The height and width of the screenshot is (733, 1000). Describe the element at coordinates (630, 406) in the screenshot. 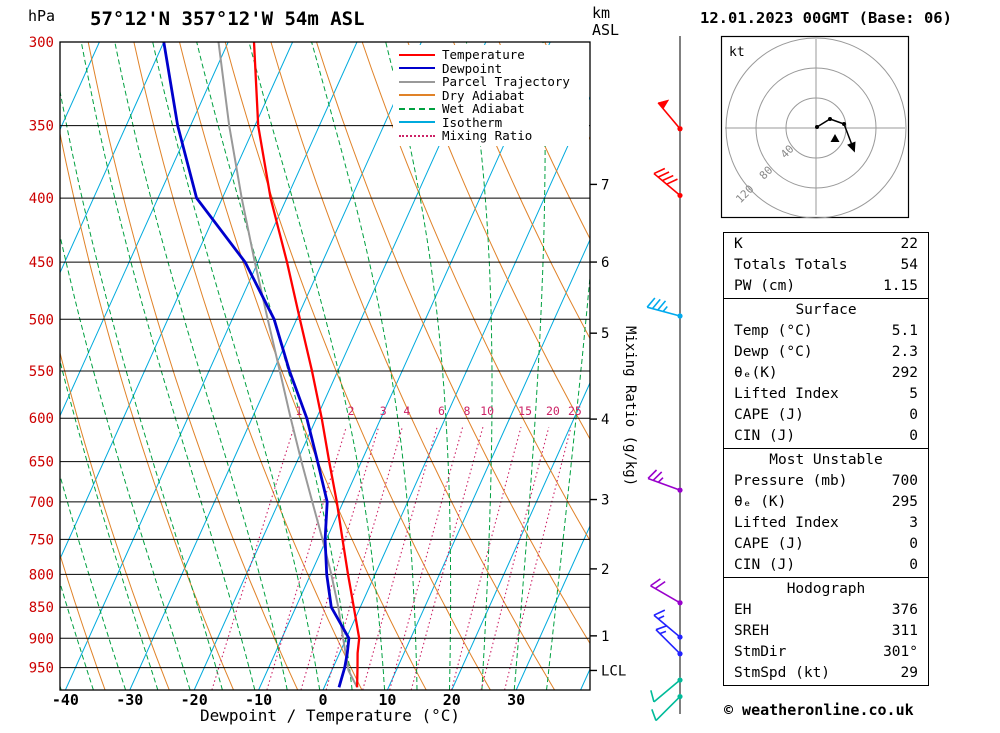

I see `mixing-ratio-axis-label: Mixing Ratio (g/kg)` at that location.